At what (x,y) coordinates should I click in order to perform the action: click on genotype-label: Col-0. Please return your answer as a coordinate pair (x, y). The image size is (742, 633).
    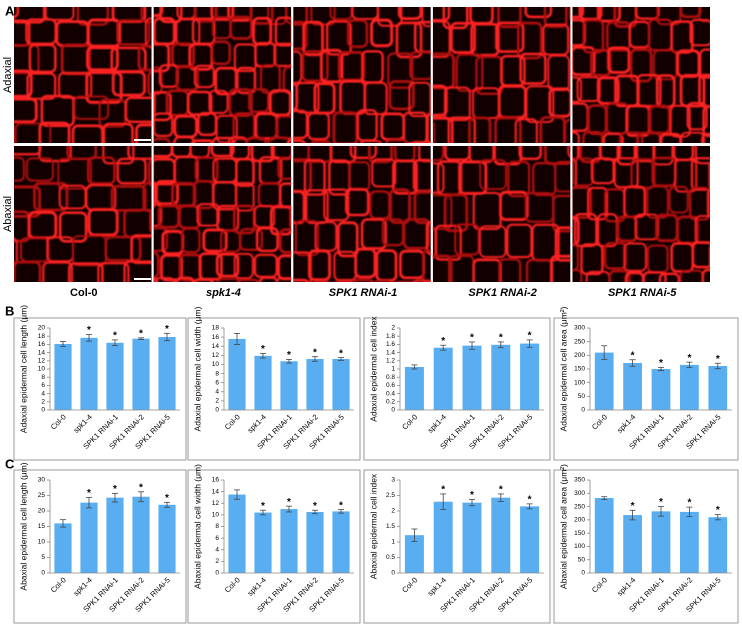
    Looking at the image, I should click on (84, 293).